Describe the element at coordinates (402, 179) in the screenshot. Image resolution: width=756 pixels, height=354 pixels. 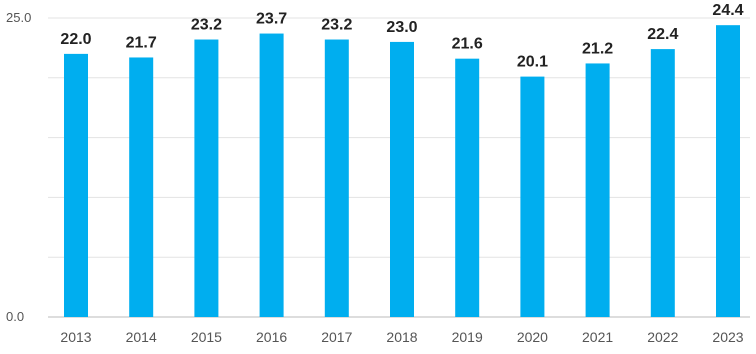
I see `bar-2018` at that location.